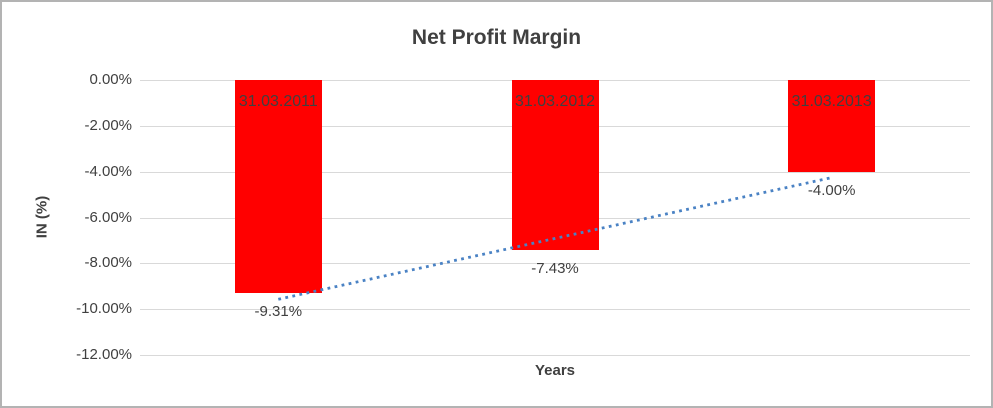  What do you see at coordinates (108, 171) in the screenshot?
I see `y-tick-label: -4.00%` at bounding box center [108, 171].